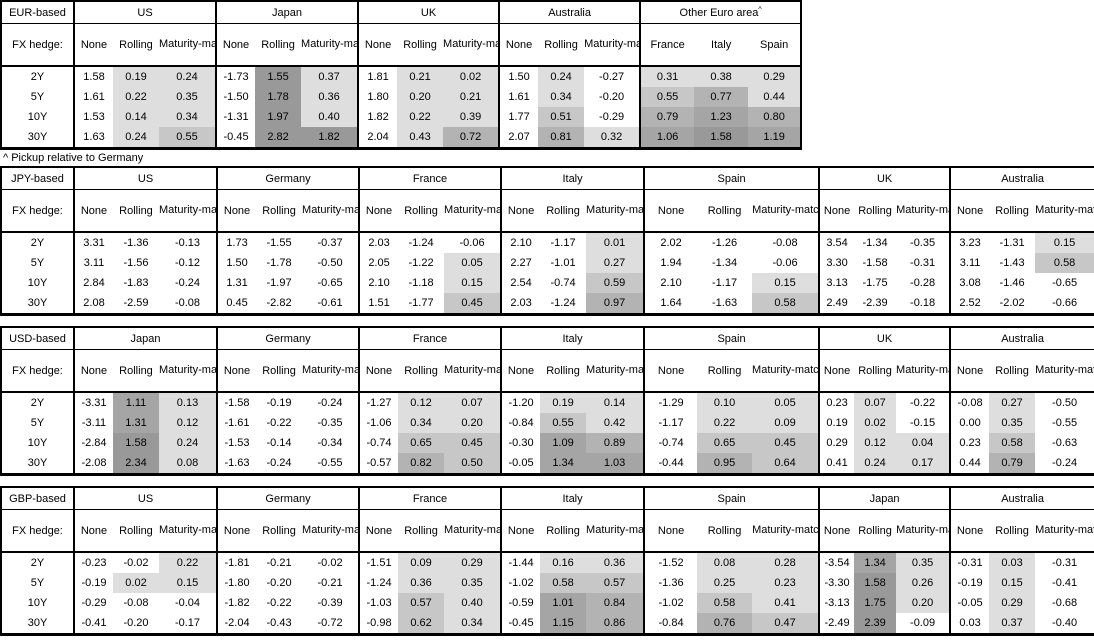  What do you see at coordinates (518, 76) in the screenshot?
I see `value-cell: 1.50` at bounding box center [518, 76].